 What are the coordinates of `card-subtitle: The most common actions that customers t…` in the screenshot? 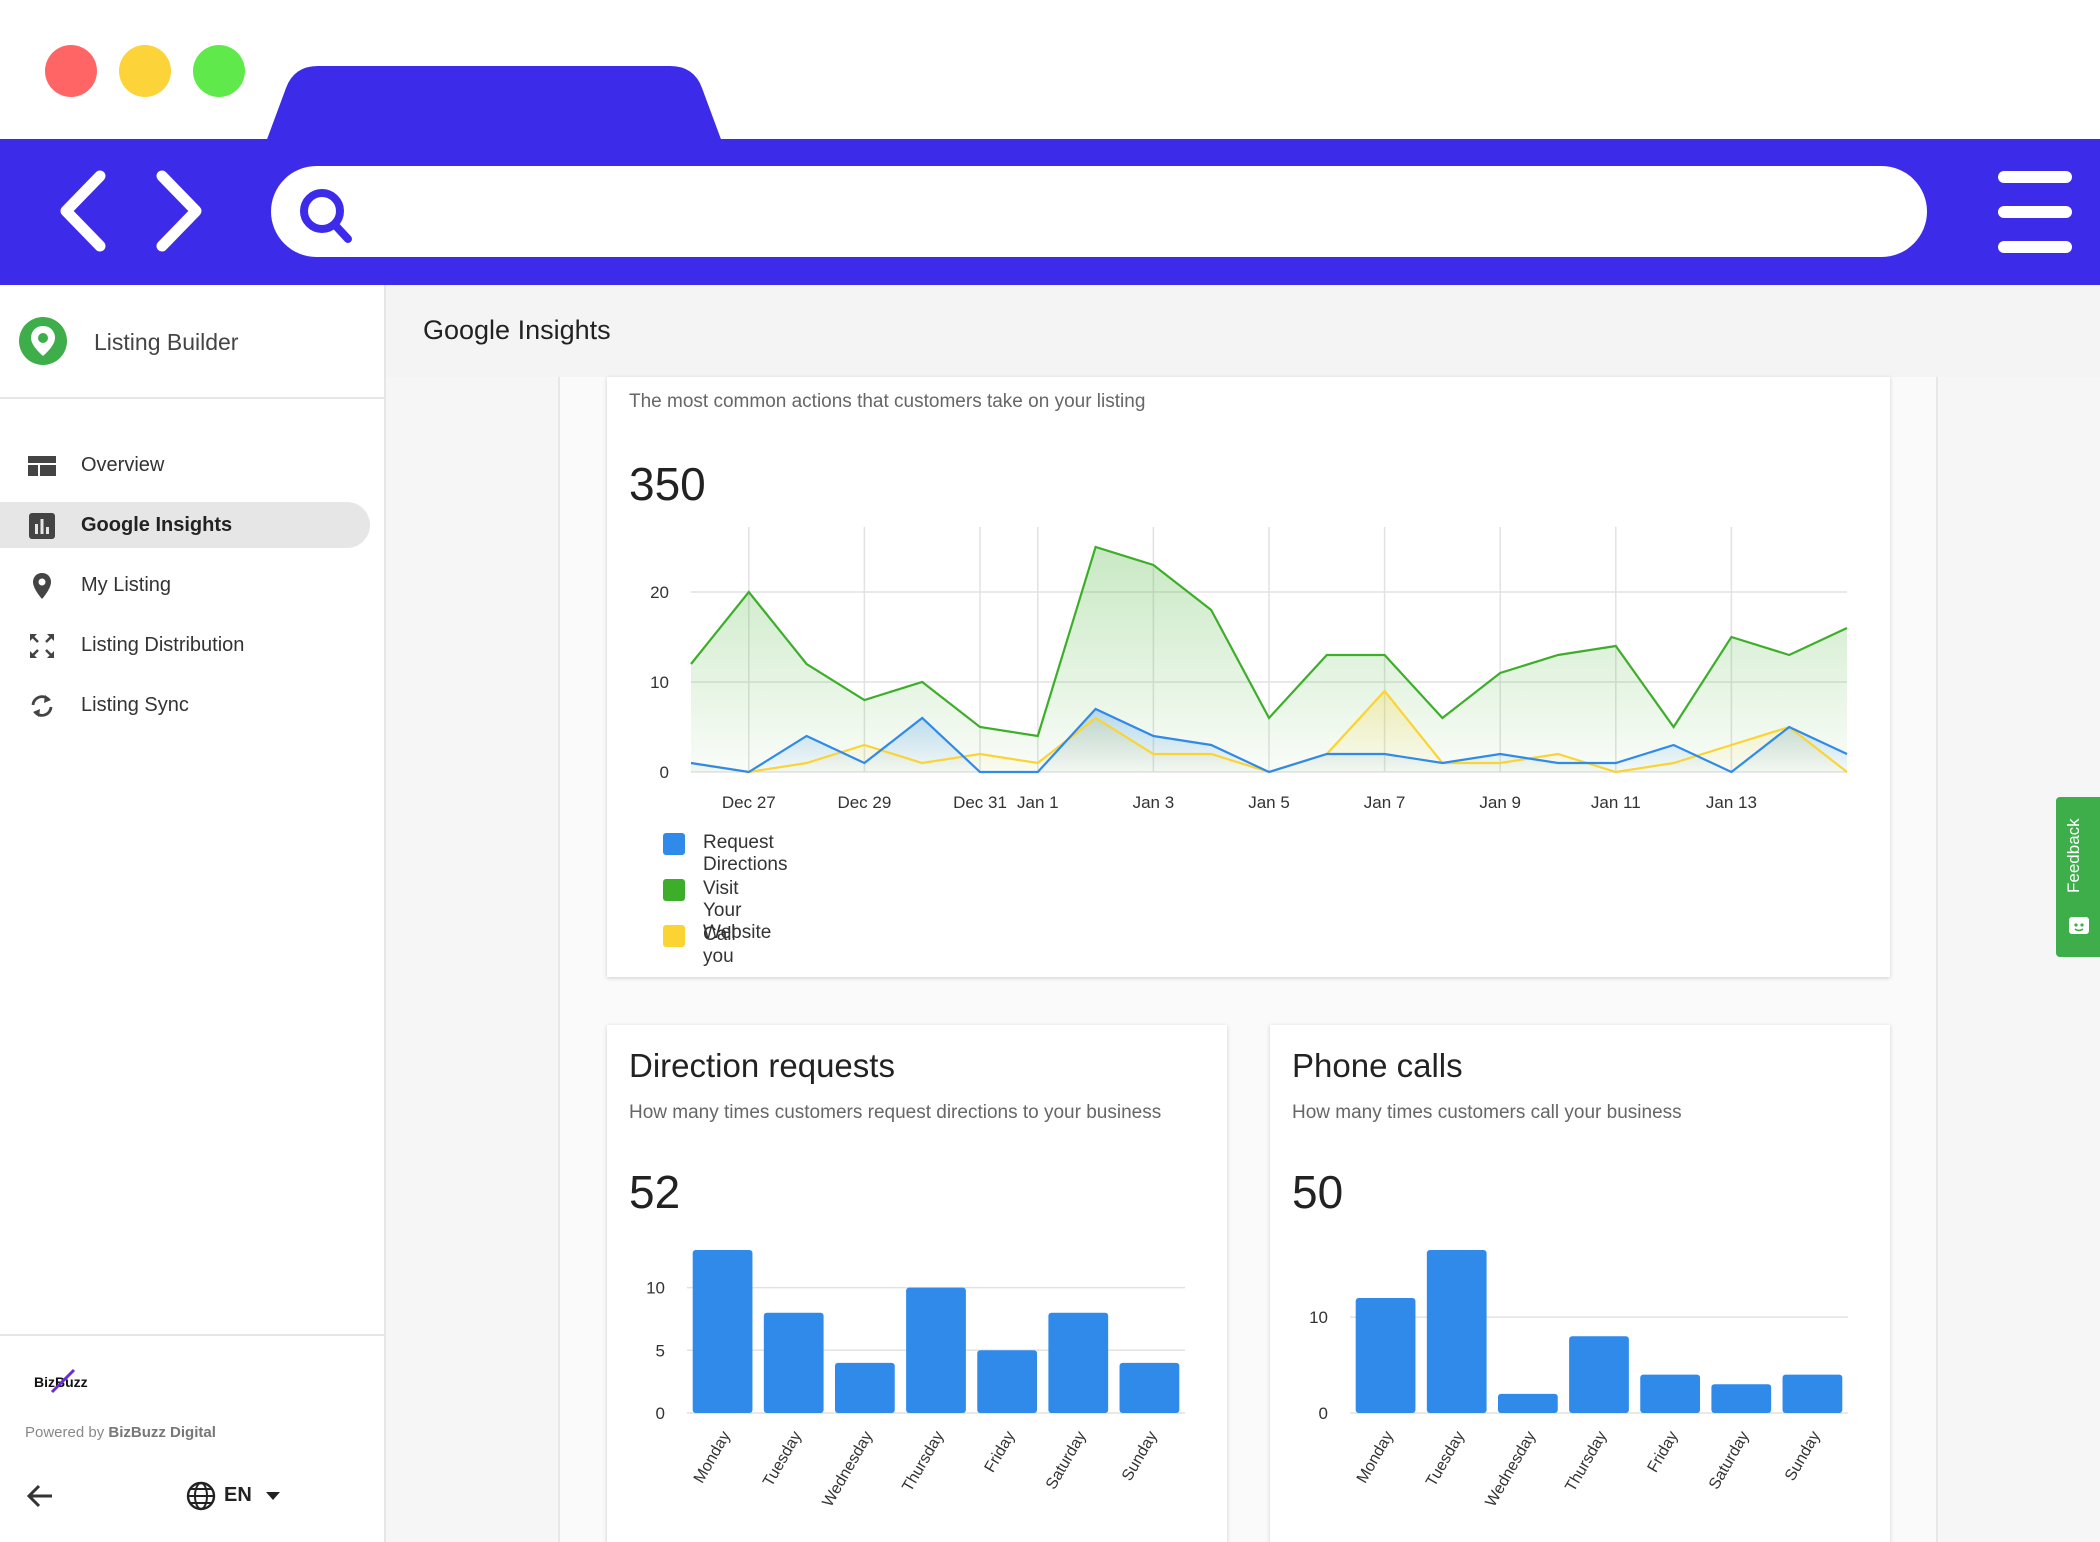 It's located at (887, 401).